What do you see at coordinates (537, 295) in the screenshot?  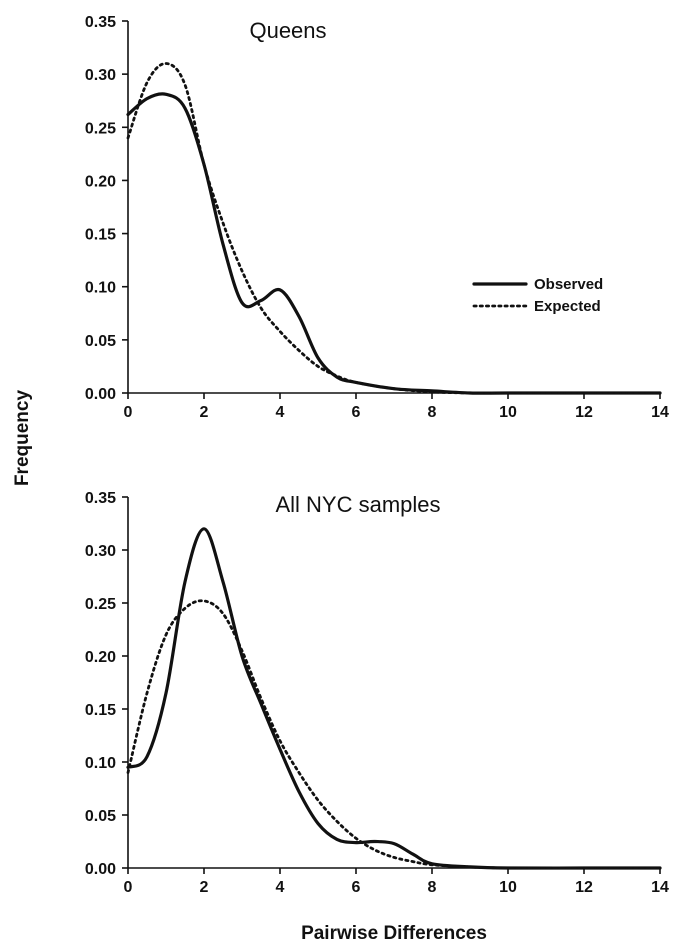 I see `legend: Observed Expected` at bounding box center [537, 295].